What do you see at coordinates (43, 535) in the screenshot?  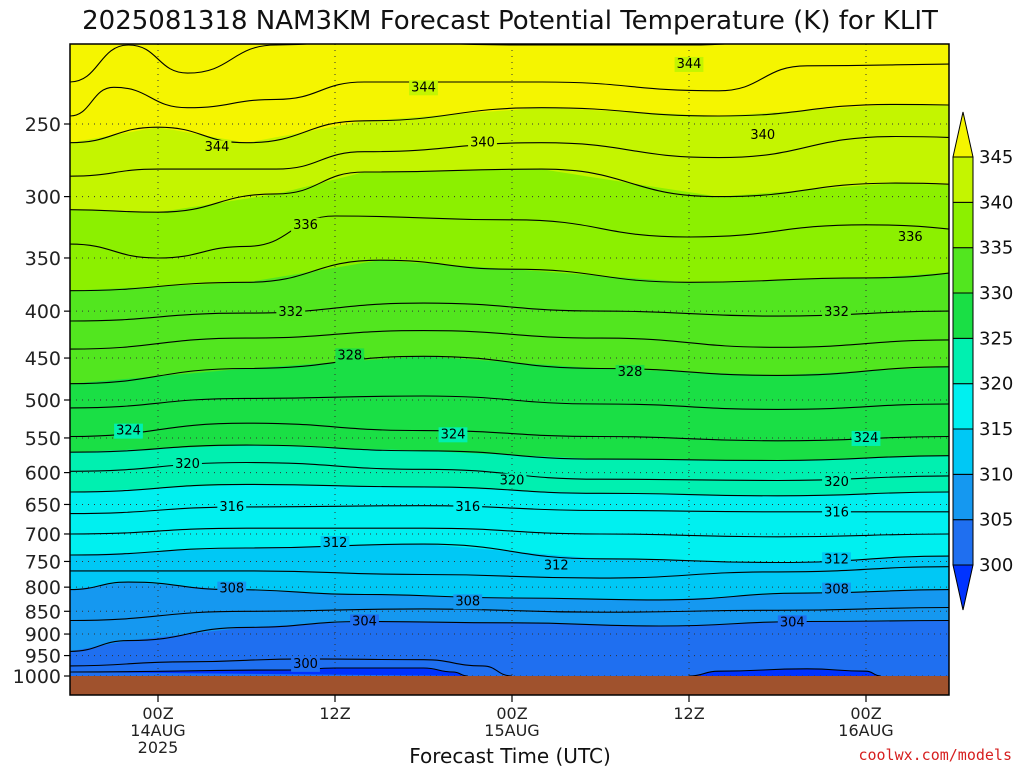 I see `y-tick-label: 700` at bounding box center [43, 535].